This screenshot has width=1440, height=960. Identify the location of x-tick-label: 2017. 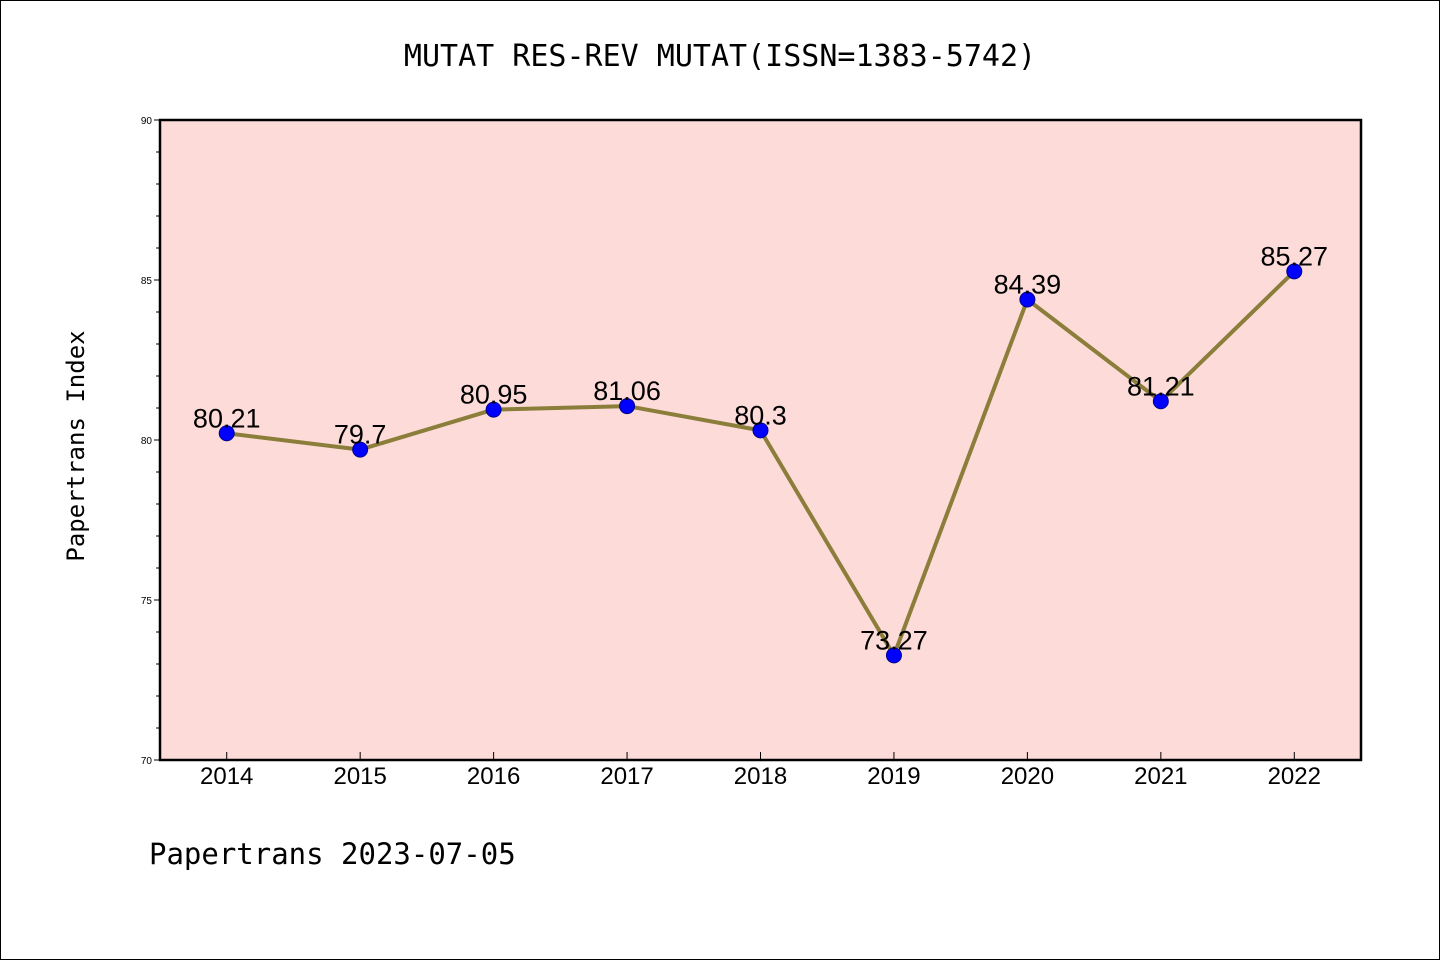
(626, 776).